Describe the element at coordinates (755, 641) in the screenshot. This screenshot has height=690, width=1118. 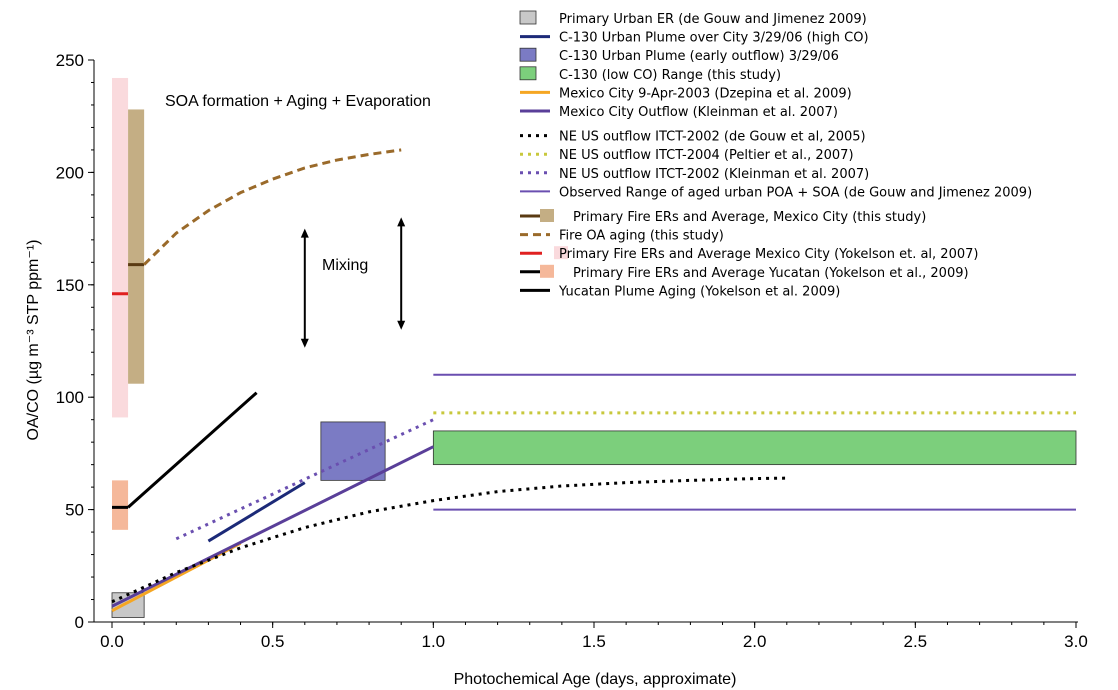
I see `x-tick-label: 2.0` at that location.